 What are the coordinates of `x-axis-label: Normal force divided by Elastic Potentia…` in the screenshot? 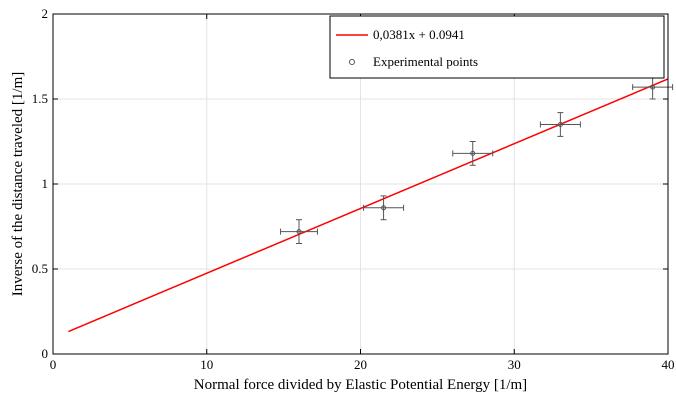 It's located at (360, 385).